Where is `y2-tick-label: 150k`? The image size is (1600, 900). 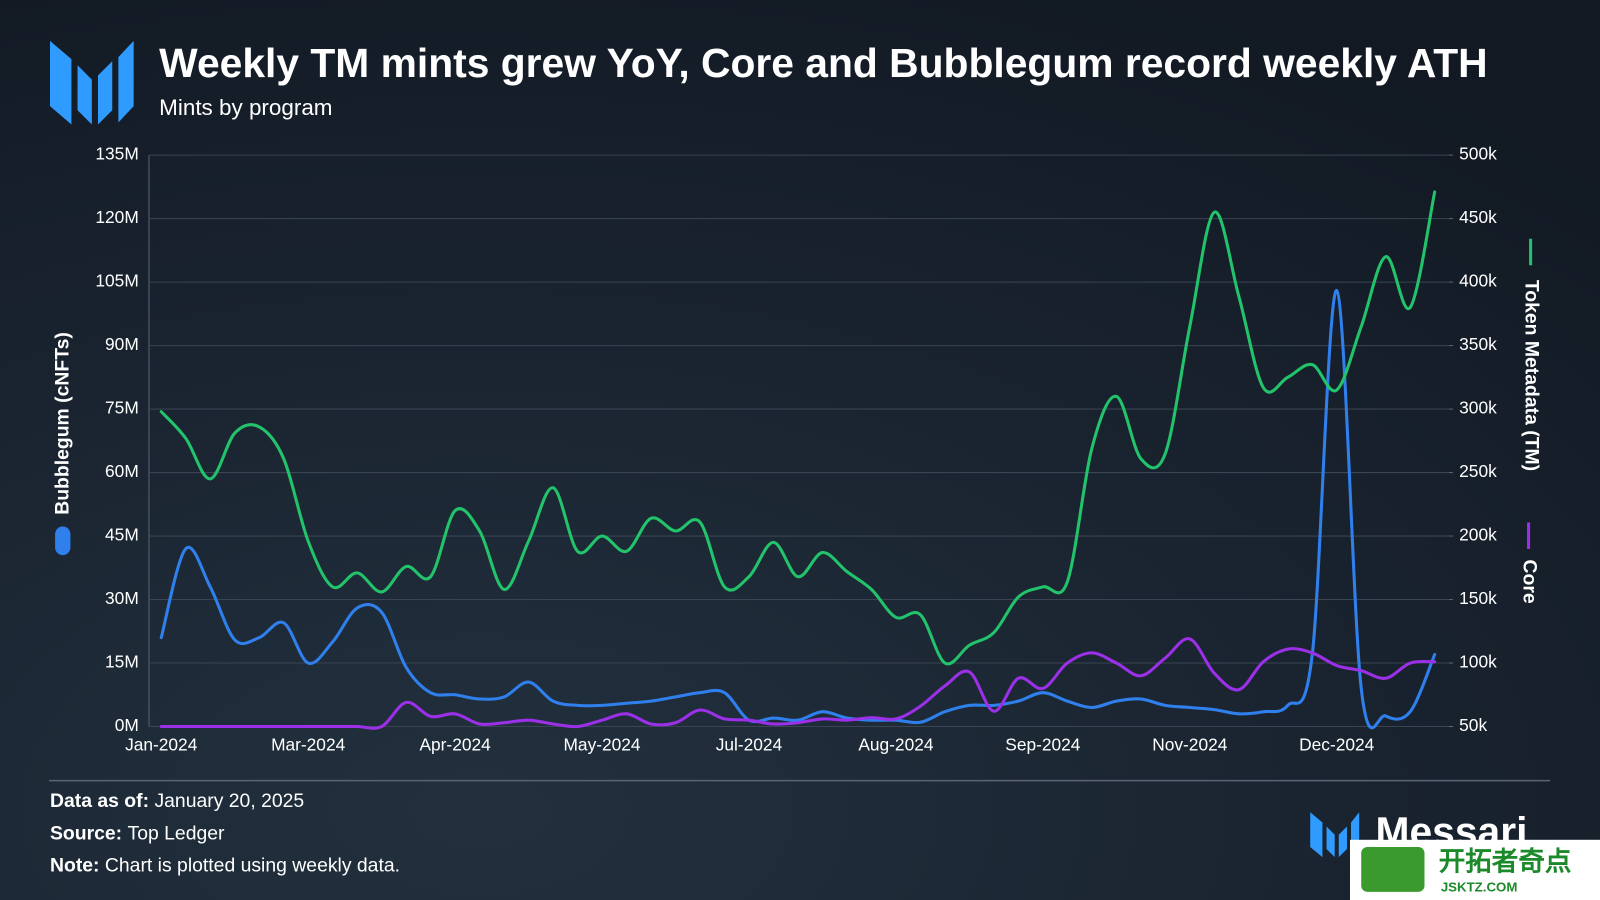 y2-tick-label: 150k is located at coordinates (1478, 598).